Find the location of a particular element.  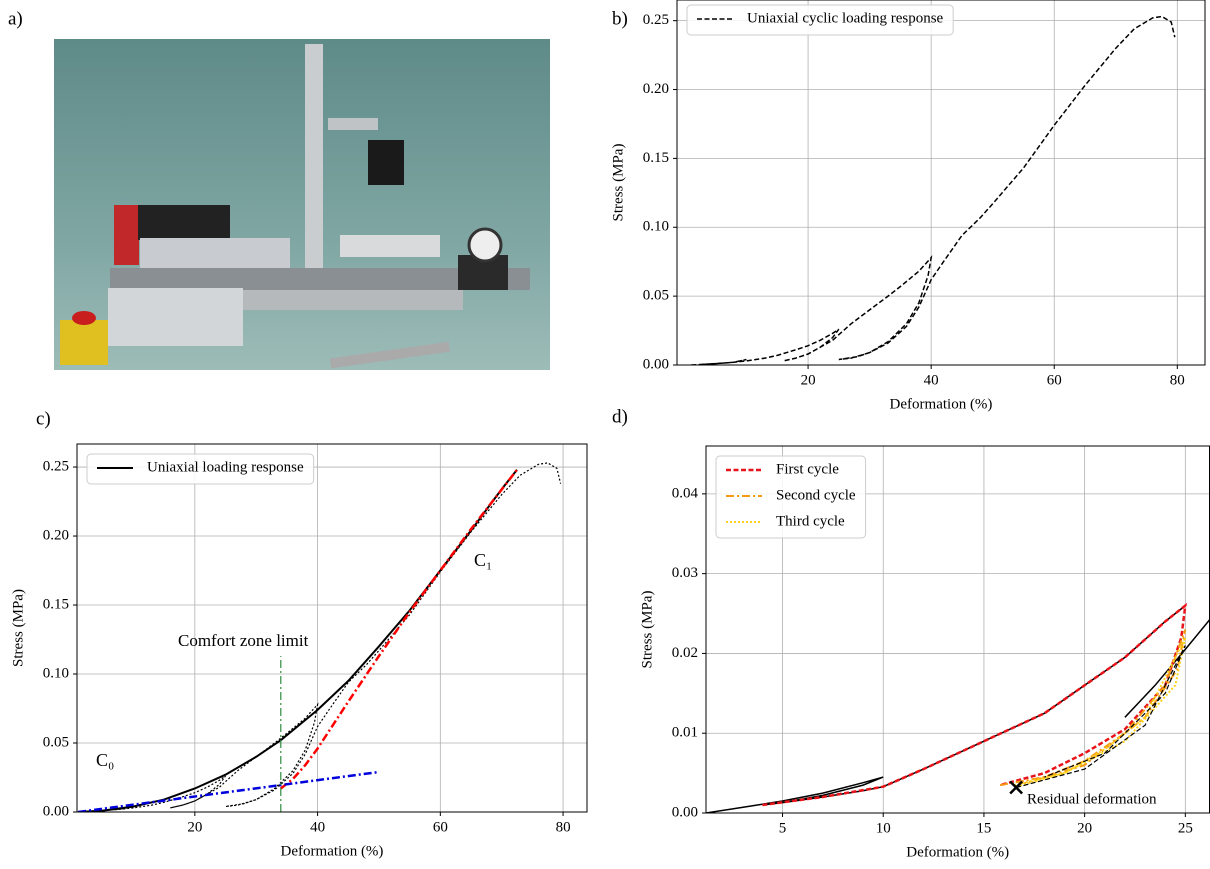

y-tick-label: 0.03 is located at coordinates (685, 573).